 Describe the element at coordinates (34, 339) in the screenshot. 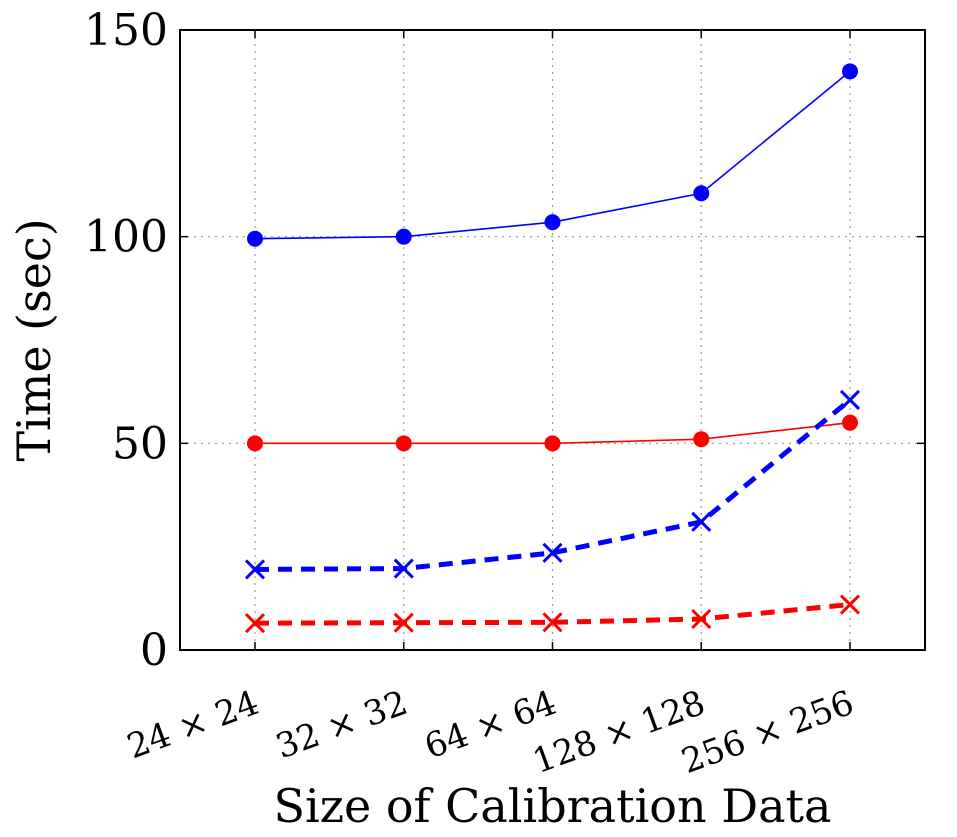

I see `y-axis-title: Time (sec)` at that location.